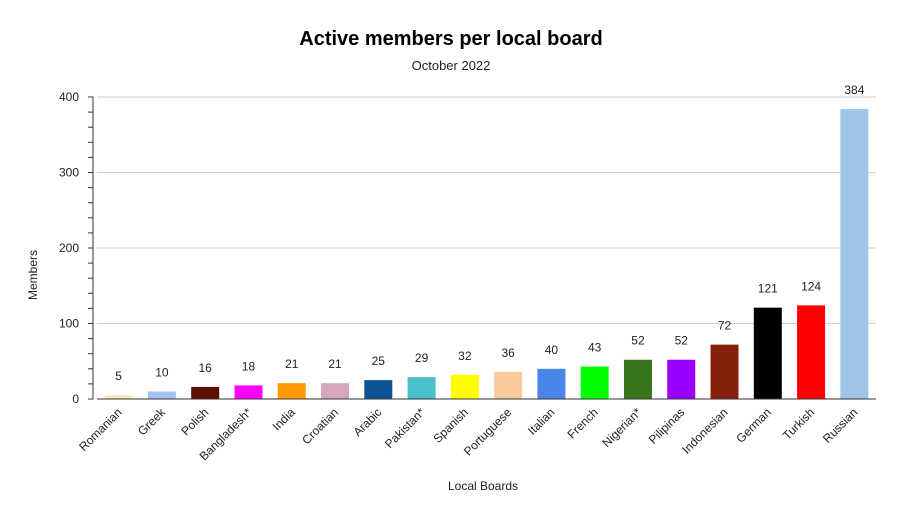 The image size is (902, 519). Describe the element at coordinates (753, 425) in the screenshot. I see `x-tick-label: German` at that location.